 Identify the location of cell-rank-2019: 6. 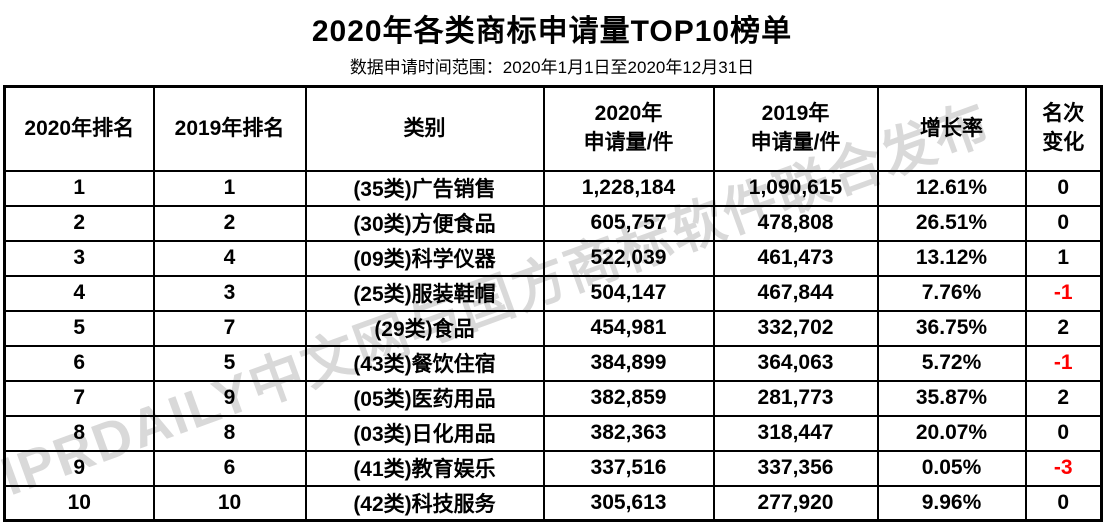
(229, 468).